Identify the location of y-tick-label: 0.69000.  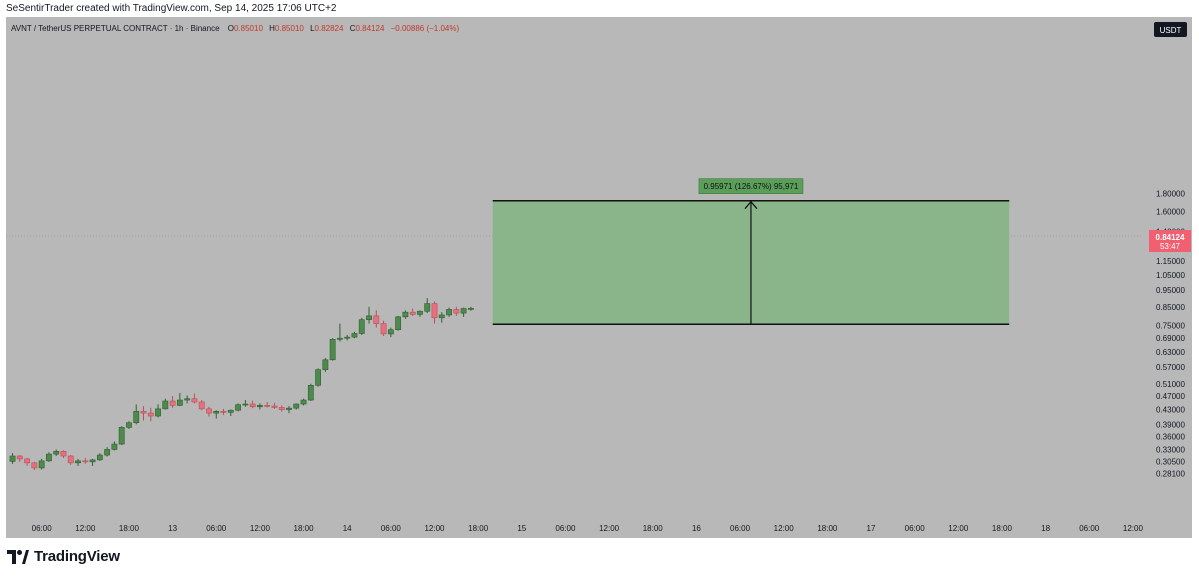
(1170, 338).